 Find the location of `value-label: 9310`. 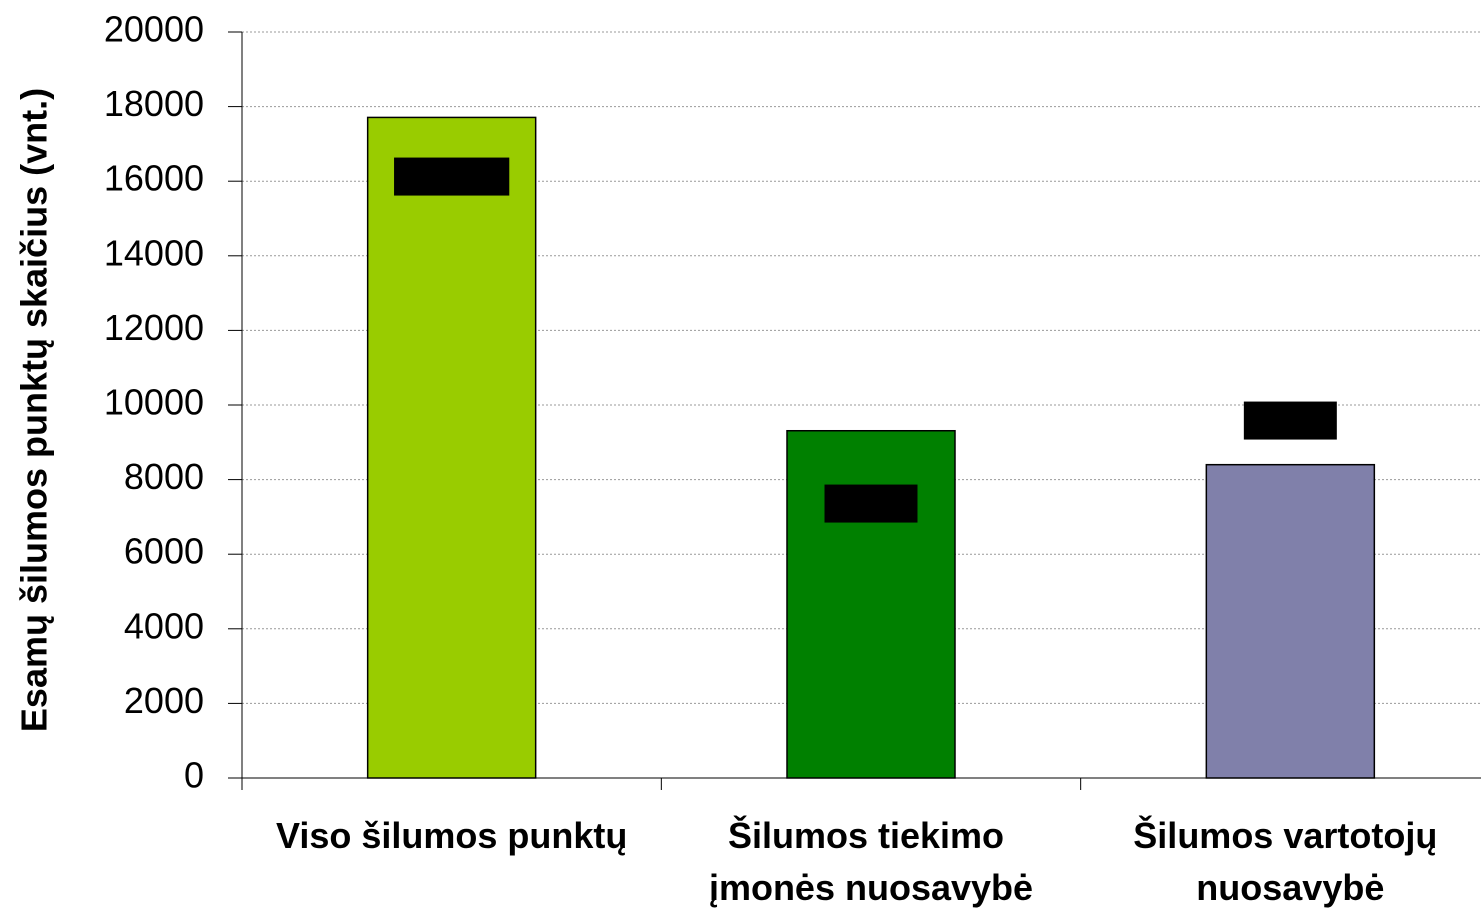

value-label: 9310 is located at coordinates (871, 503).